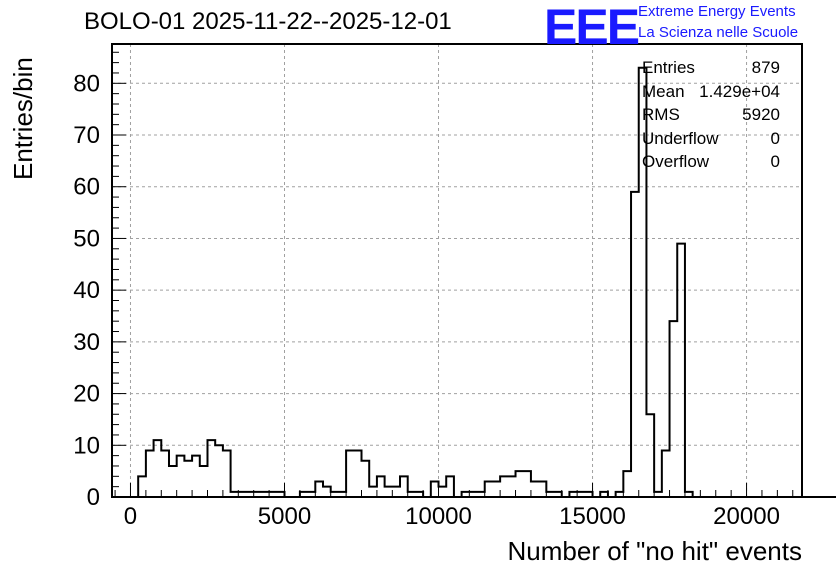  What do you see at coordinates (86, 135) in the screenshot?
I see `y-tick-label: 70` at bounding box center [86, 135].